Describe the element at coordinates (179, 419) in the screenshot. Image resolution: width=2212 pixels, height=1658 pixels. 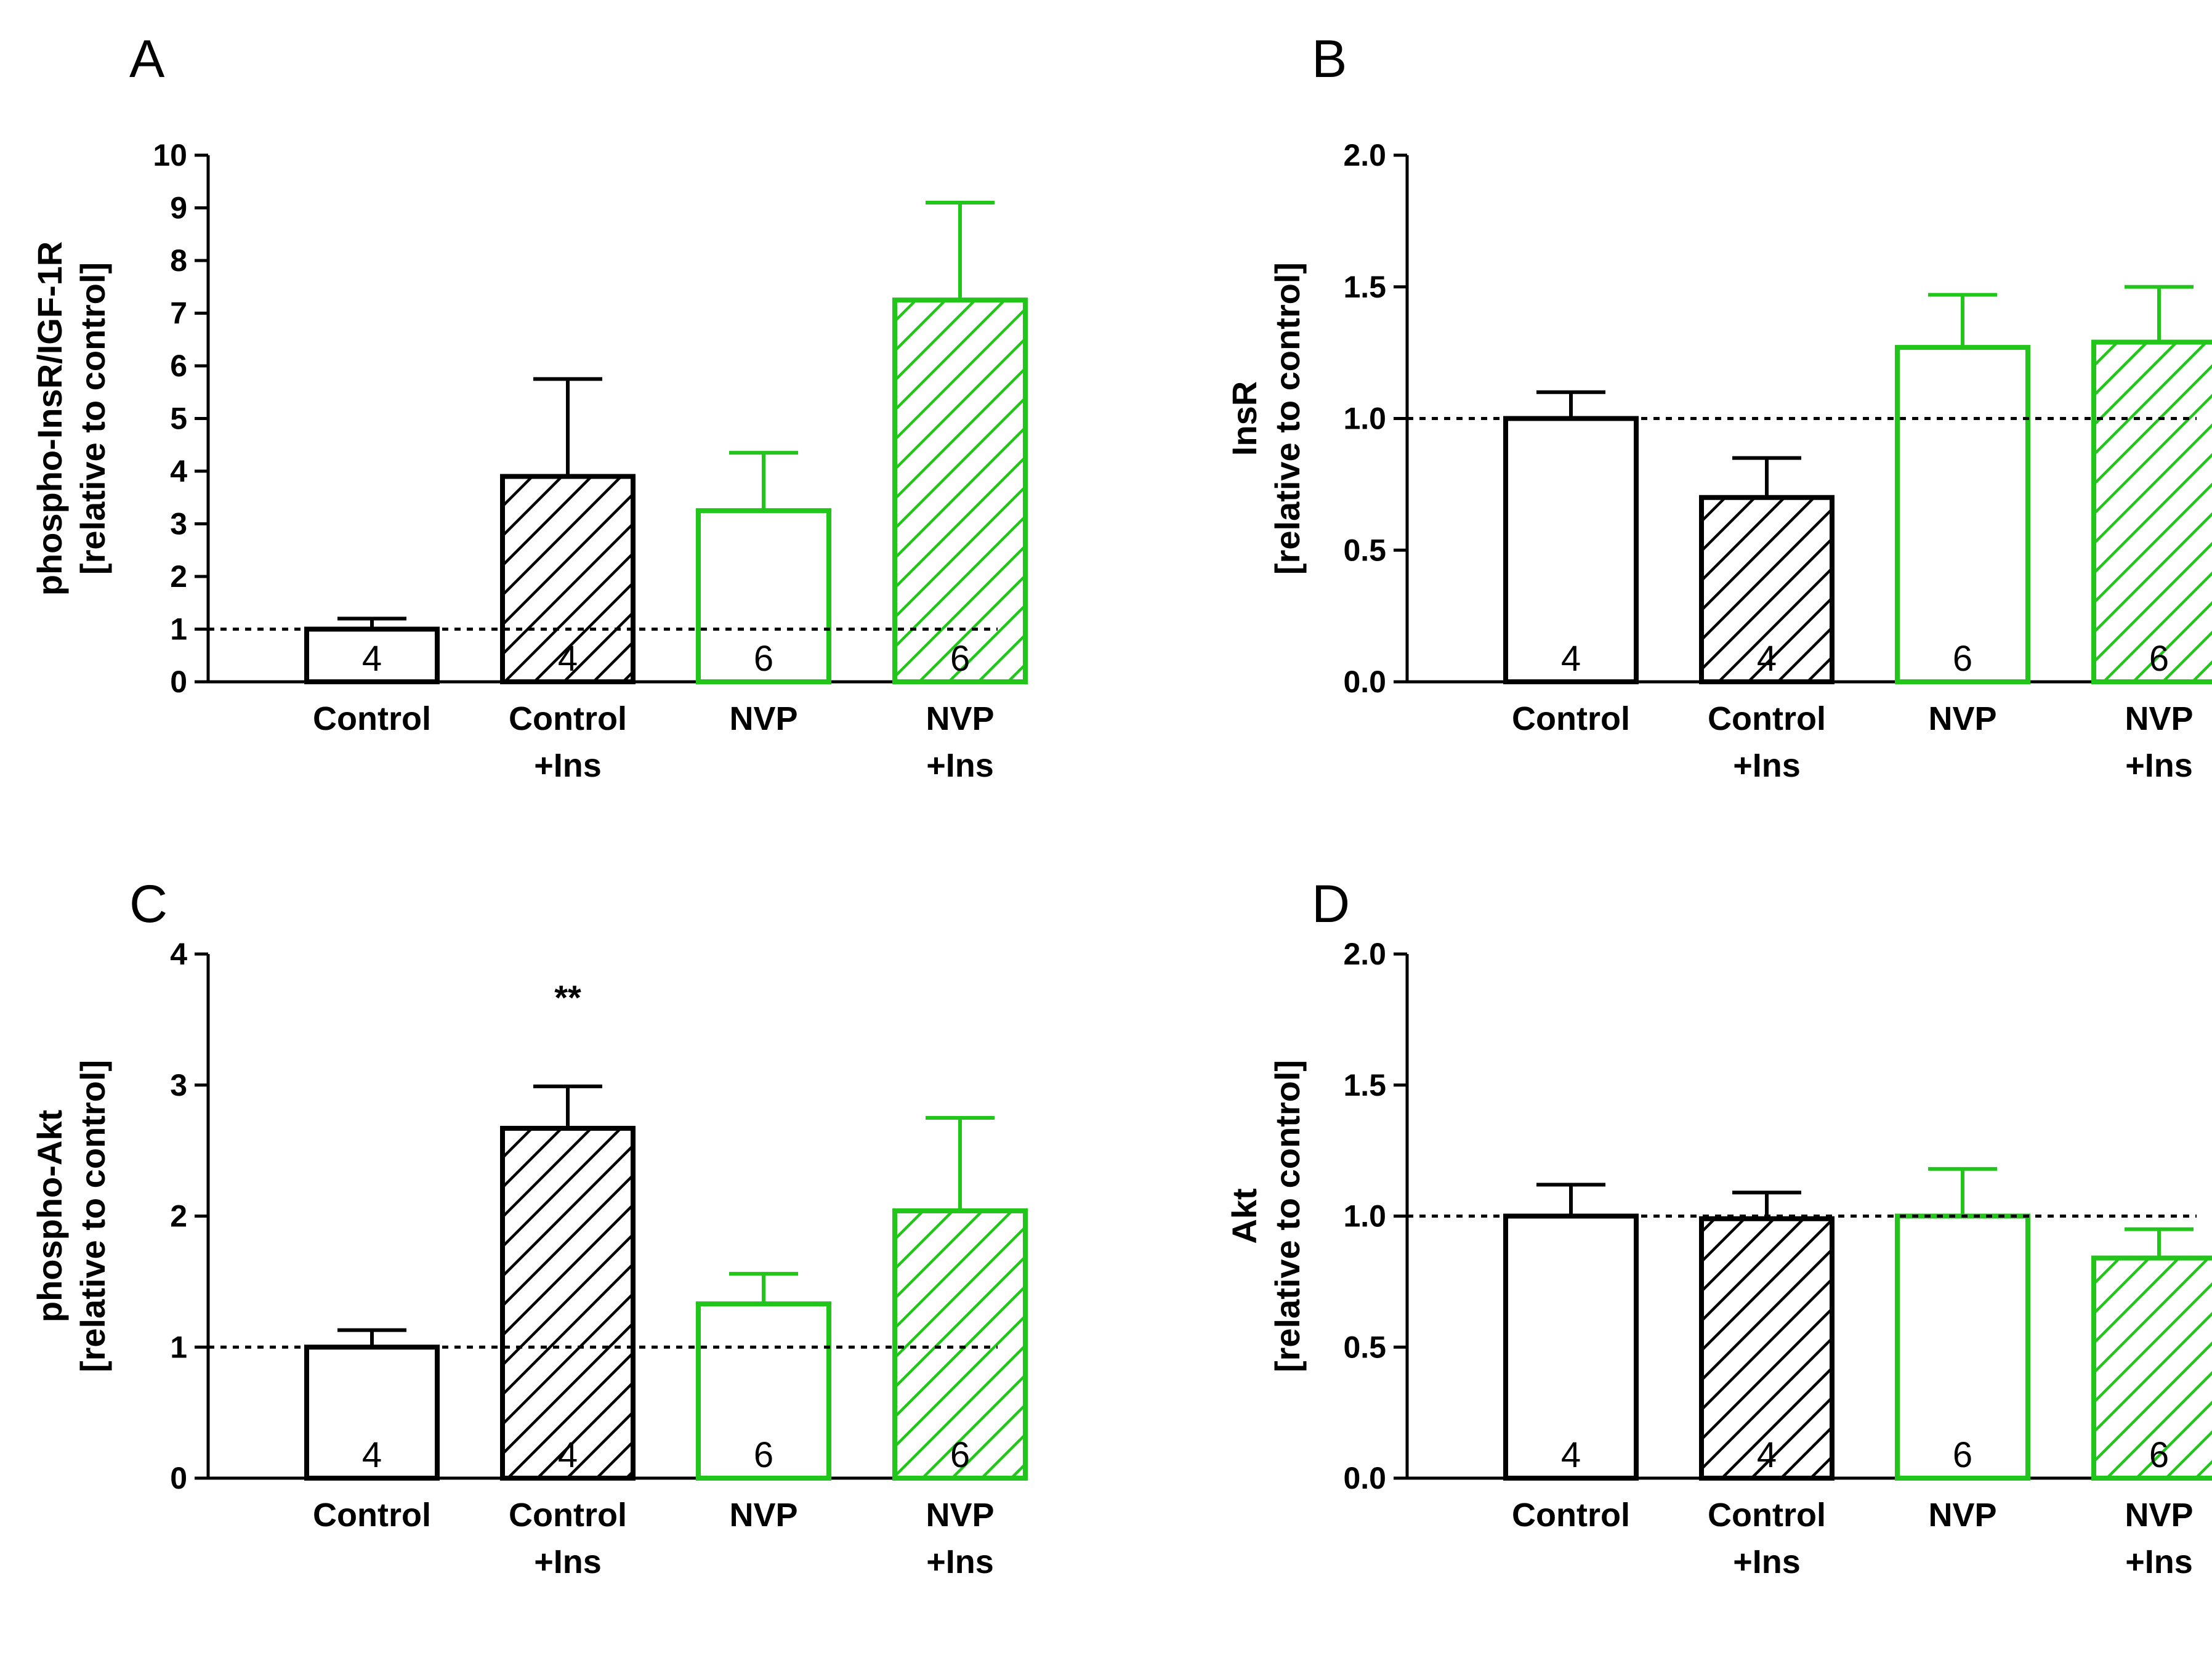
I see `y-tick-label: 5` at that location.